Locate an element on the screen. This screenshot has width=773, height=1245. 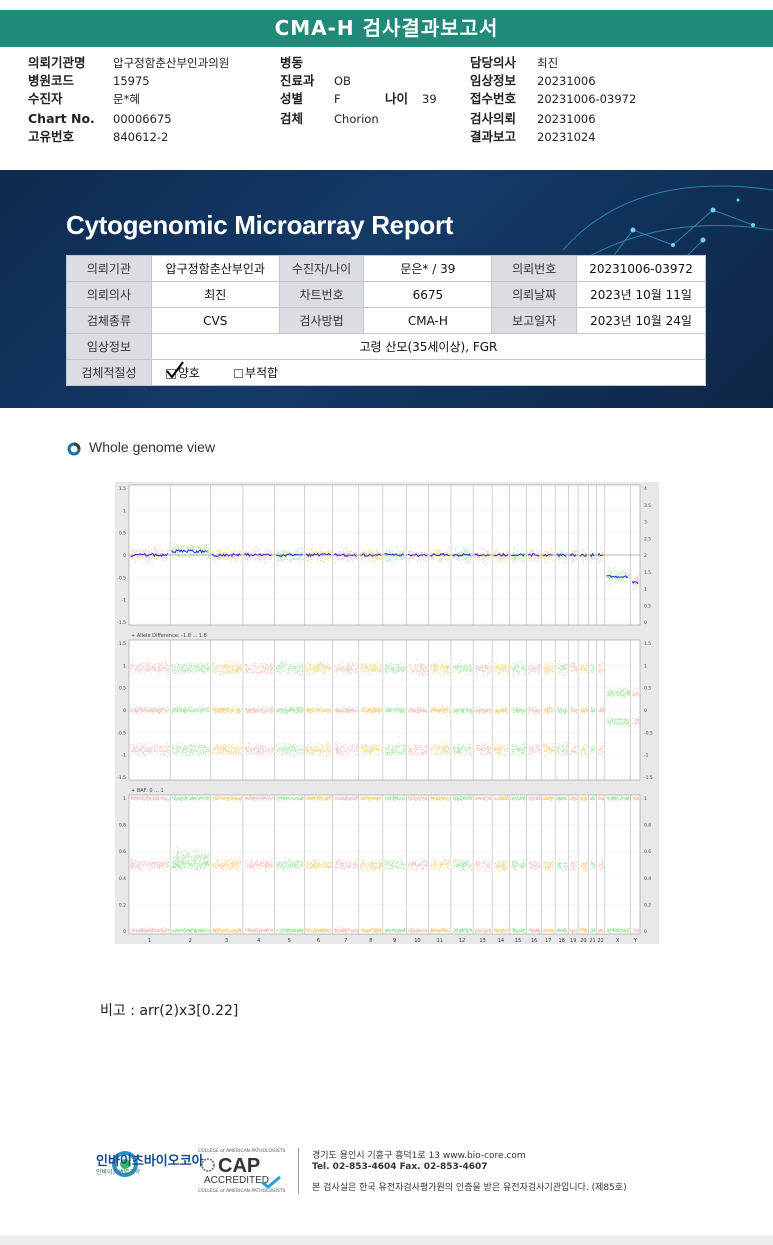
suitability-row: 검체적절성 양호 부적합 is located at coordinates (386, 372).